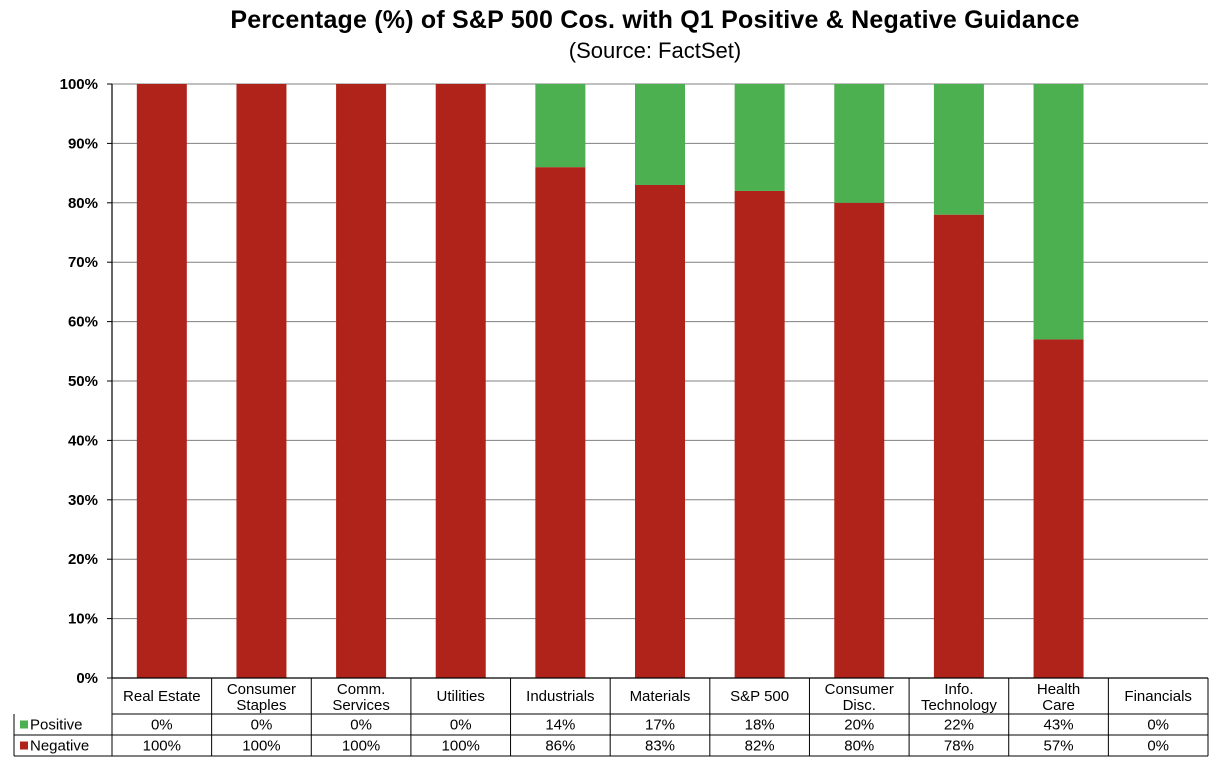 The width and height of the screenshot is (1210, 762). I want to click on y-tick-label: 40%, so click(83, 440).